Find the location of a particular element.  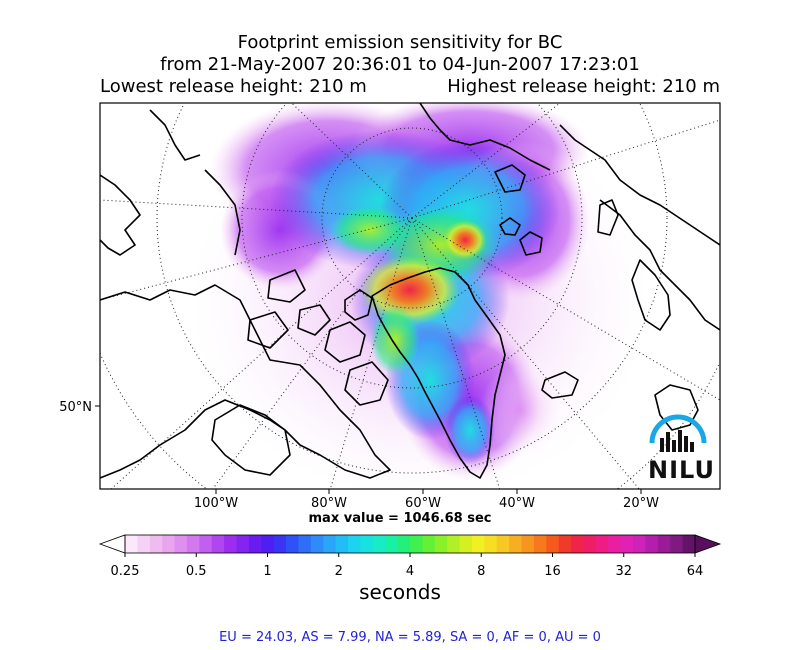

colorbar-tick-label: 32 is located at coordinates (623, 571).